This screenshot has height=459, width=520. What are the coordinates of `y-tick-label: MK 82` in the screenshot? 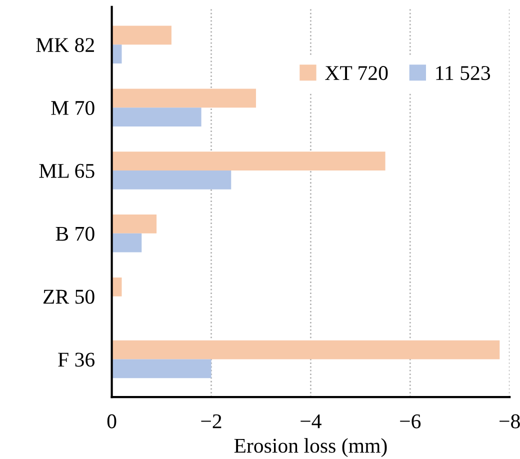 It's located at (65, 45).